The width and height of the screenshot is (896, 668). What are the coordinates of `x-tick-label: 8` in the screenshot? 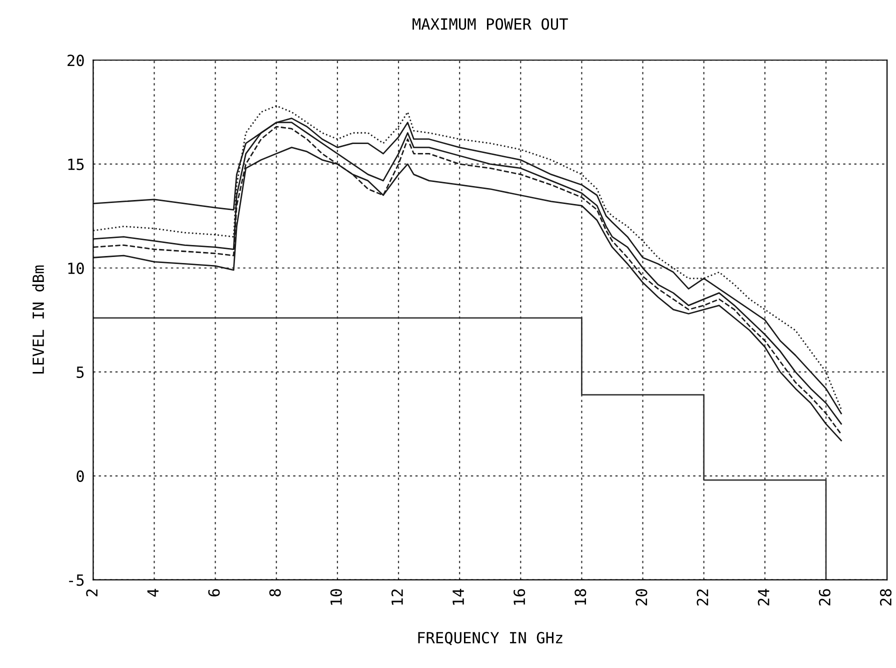 It's located at (275, 592).